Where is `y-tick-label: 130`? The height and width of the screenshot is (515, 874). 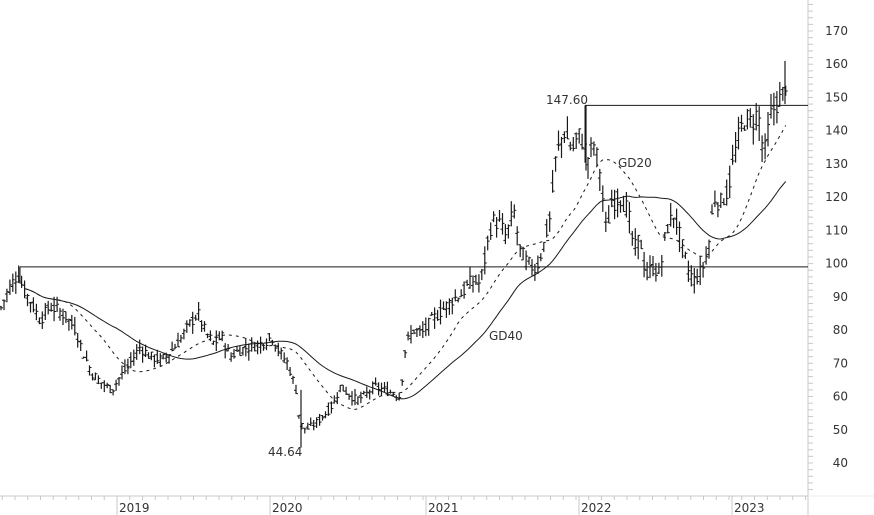 y-tick-label: 130 is located at coordinates (836, 164).